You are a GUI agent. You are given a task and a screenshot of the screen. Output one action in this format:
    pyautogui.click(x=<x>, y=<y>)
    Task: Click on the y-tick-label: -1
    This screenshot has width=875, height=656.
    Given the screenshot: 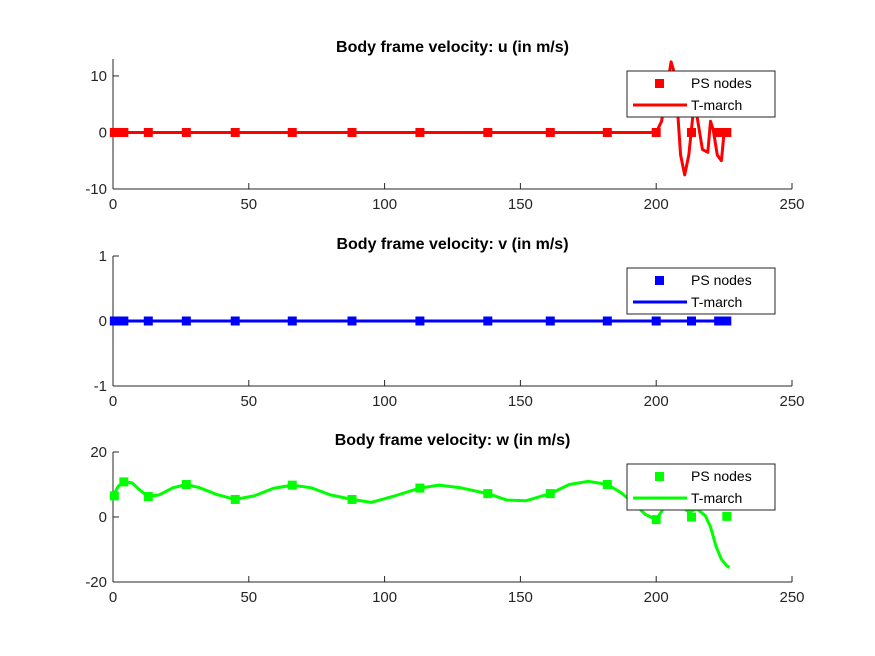 What is the action you would take?
    pyautogui.click(x=100, y=386)
    